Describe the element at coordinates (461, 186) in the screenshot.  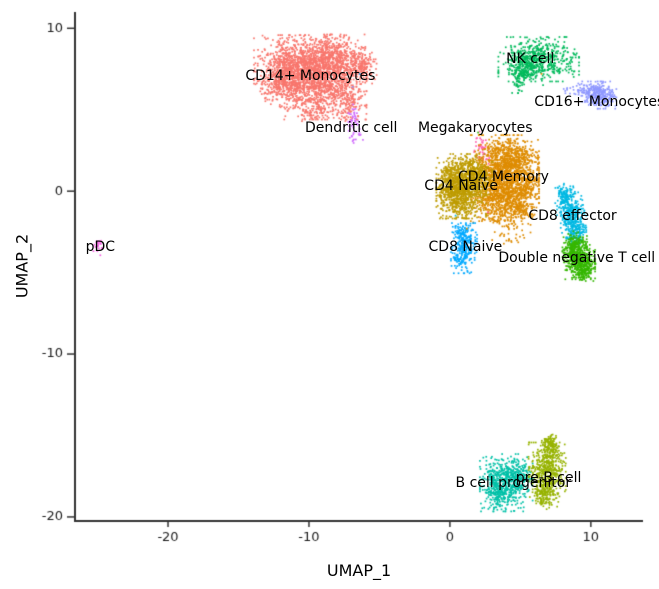
I see `cluster-label-cd4-naive: CD4 Naive` at that location.